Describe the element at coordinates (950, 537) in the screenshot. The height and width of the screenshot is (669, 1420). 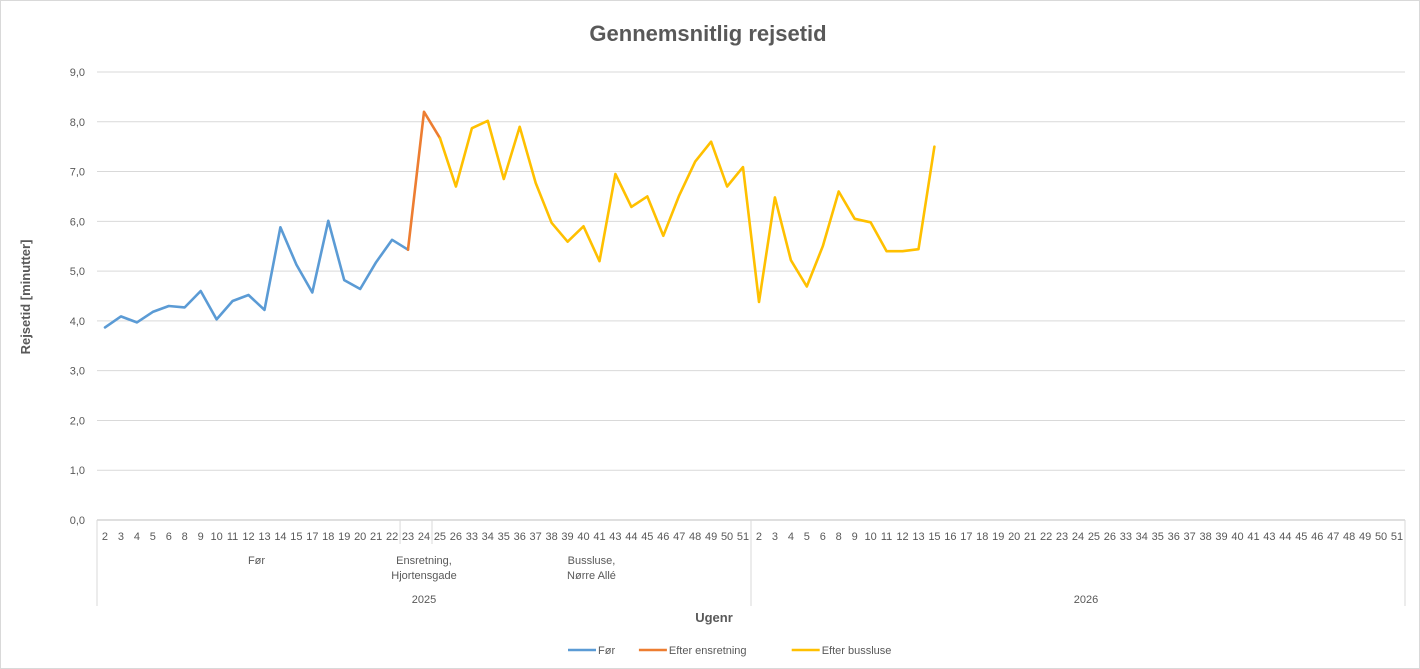
I see `x-tick-label: 16` at that location.